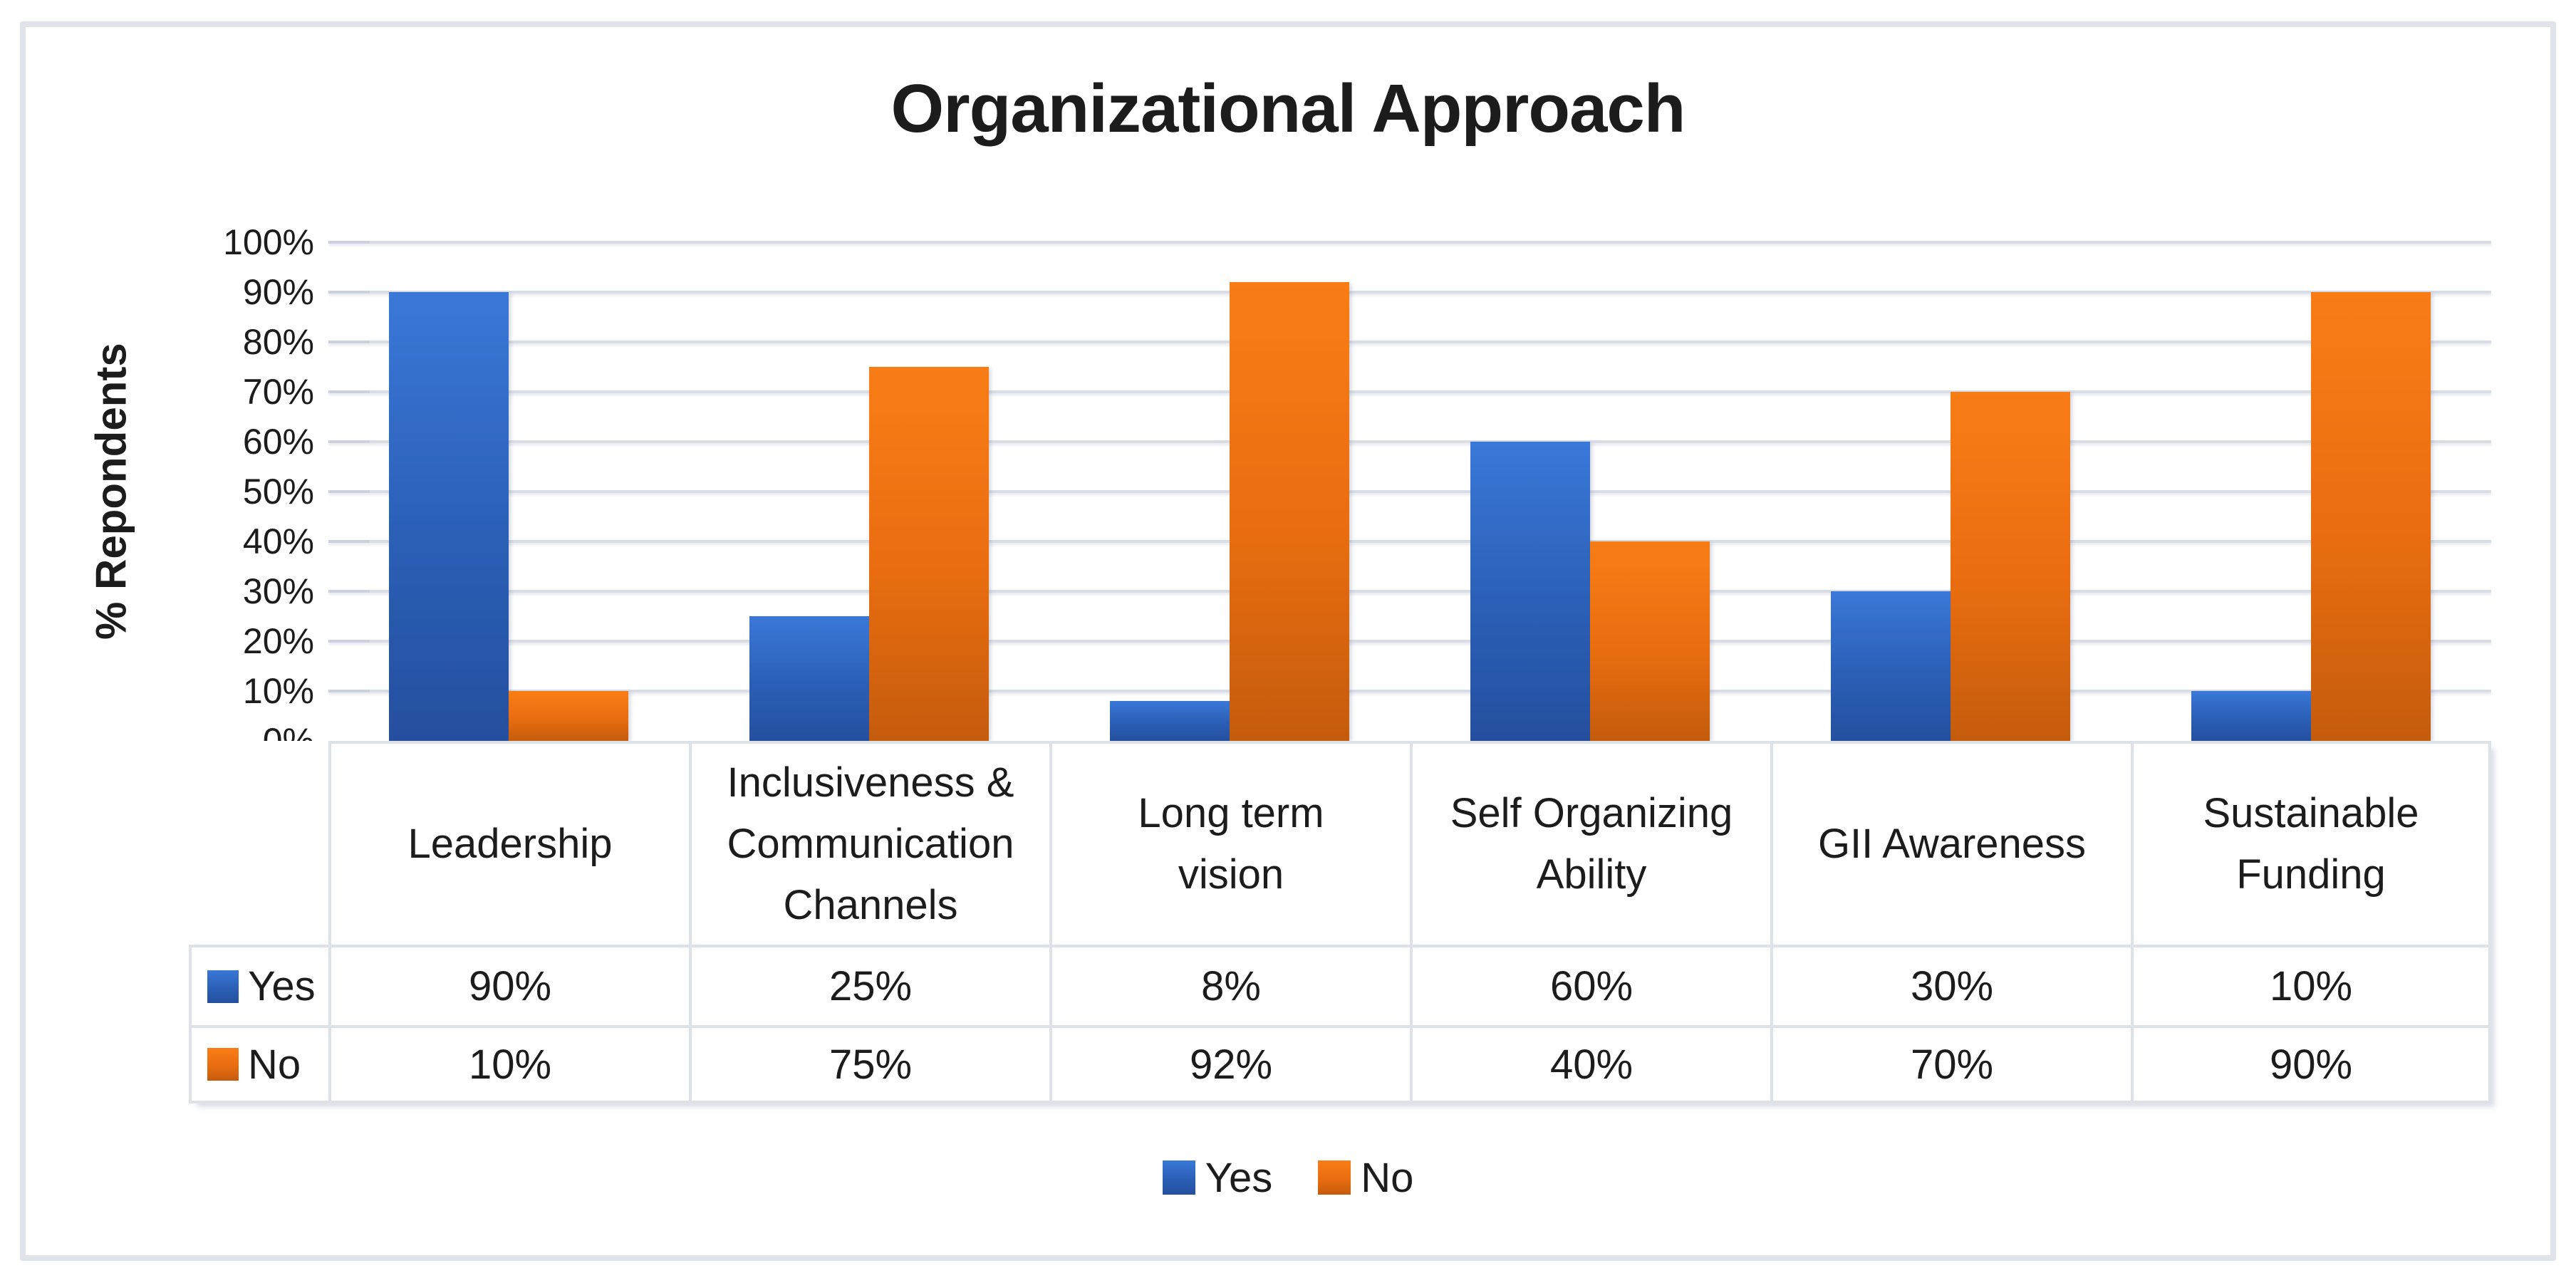 Image resolution: width=2576 pixels, height=1283 pixels. What do you see at coordinates (268, 242) in the screenshot?
I see `y-tick-label-100: 100%` at bounding box center [268, 242].